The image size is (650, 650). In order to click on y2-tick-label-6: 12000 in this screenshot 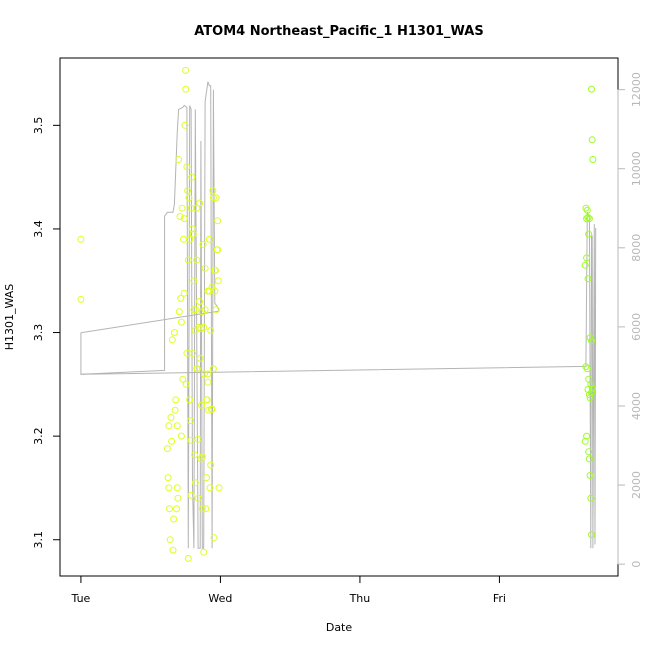, I will do `click(636, 89)`.